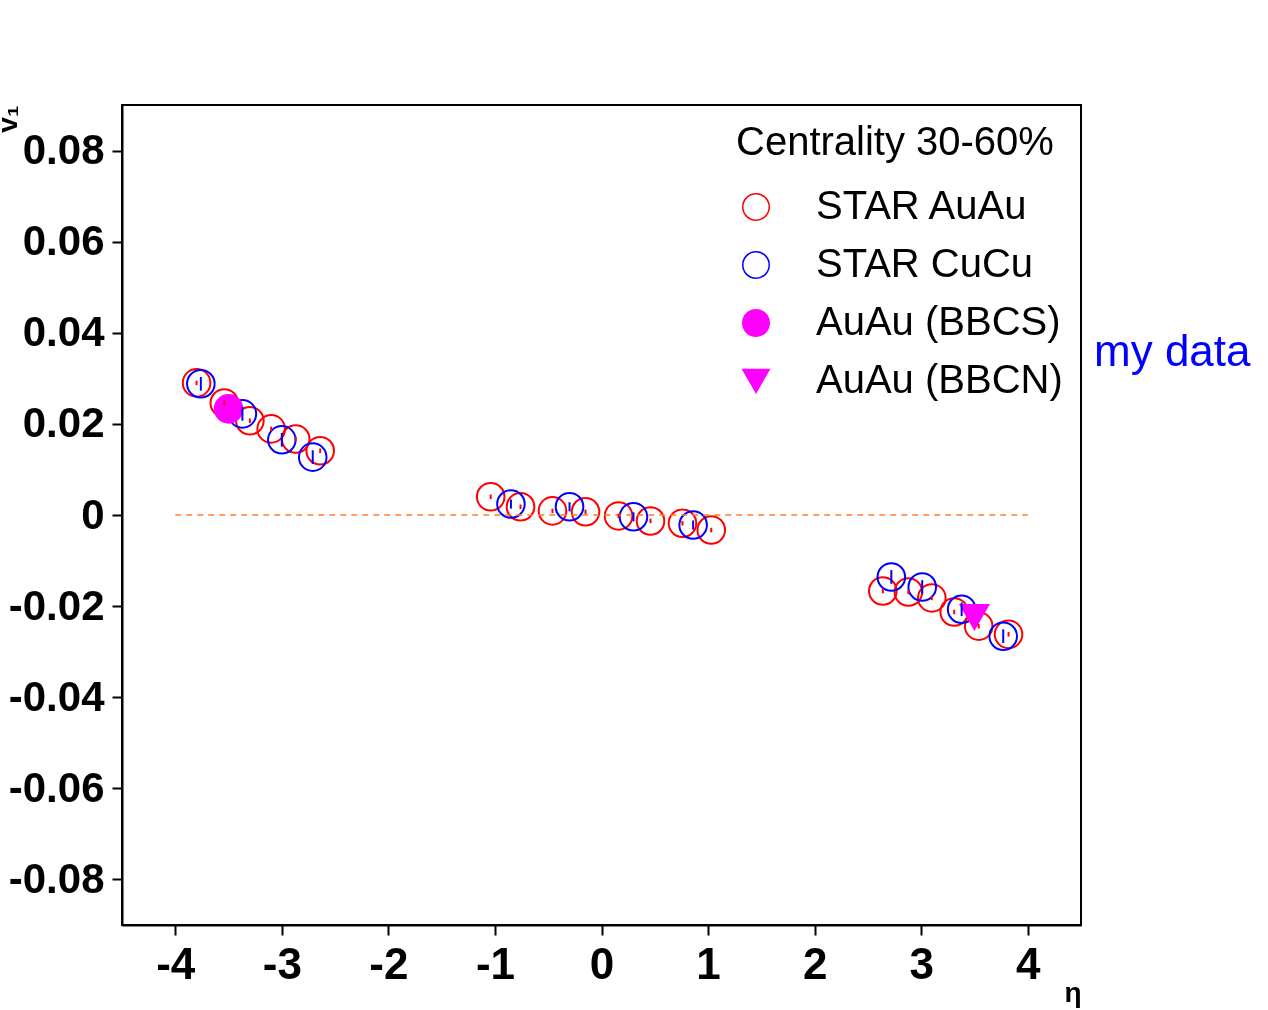 The height and width of the screenshot is (1010, 1268). I want to click on text: my data, so click(1172, 351).